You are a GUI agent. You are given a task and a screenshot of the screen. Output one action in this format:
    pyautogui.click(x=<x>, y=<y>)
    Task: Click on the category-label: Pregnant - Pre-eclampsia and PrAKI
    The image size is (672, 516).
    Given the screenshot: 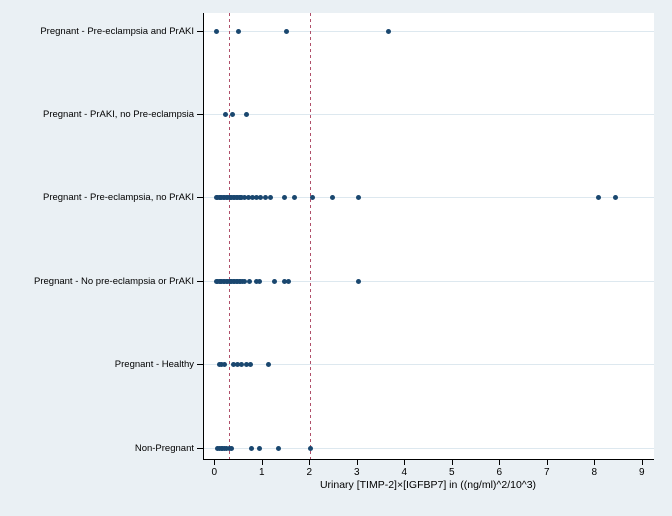 What is the action you would take?
    pyautogui.click(x=117, y=31)
    